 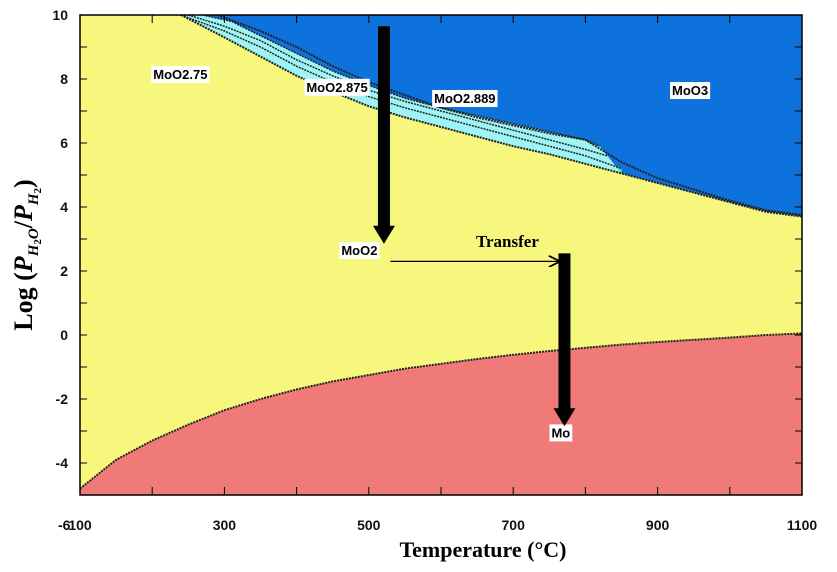 I want to click on arrow-down-moo2-to-mo, so click(x=564, y=340).